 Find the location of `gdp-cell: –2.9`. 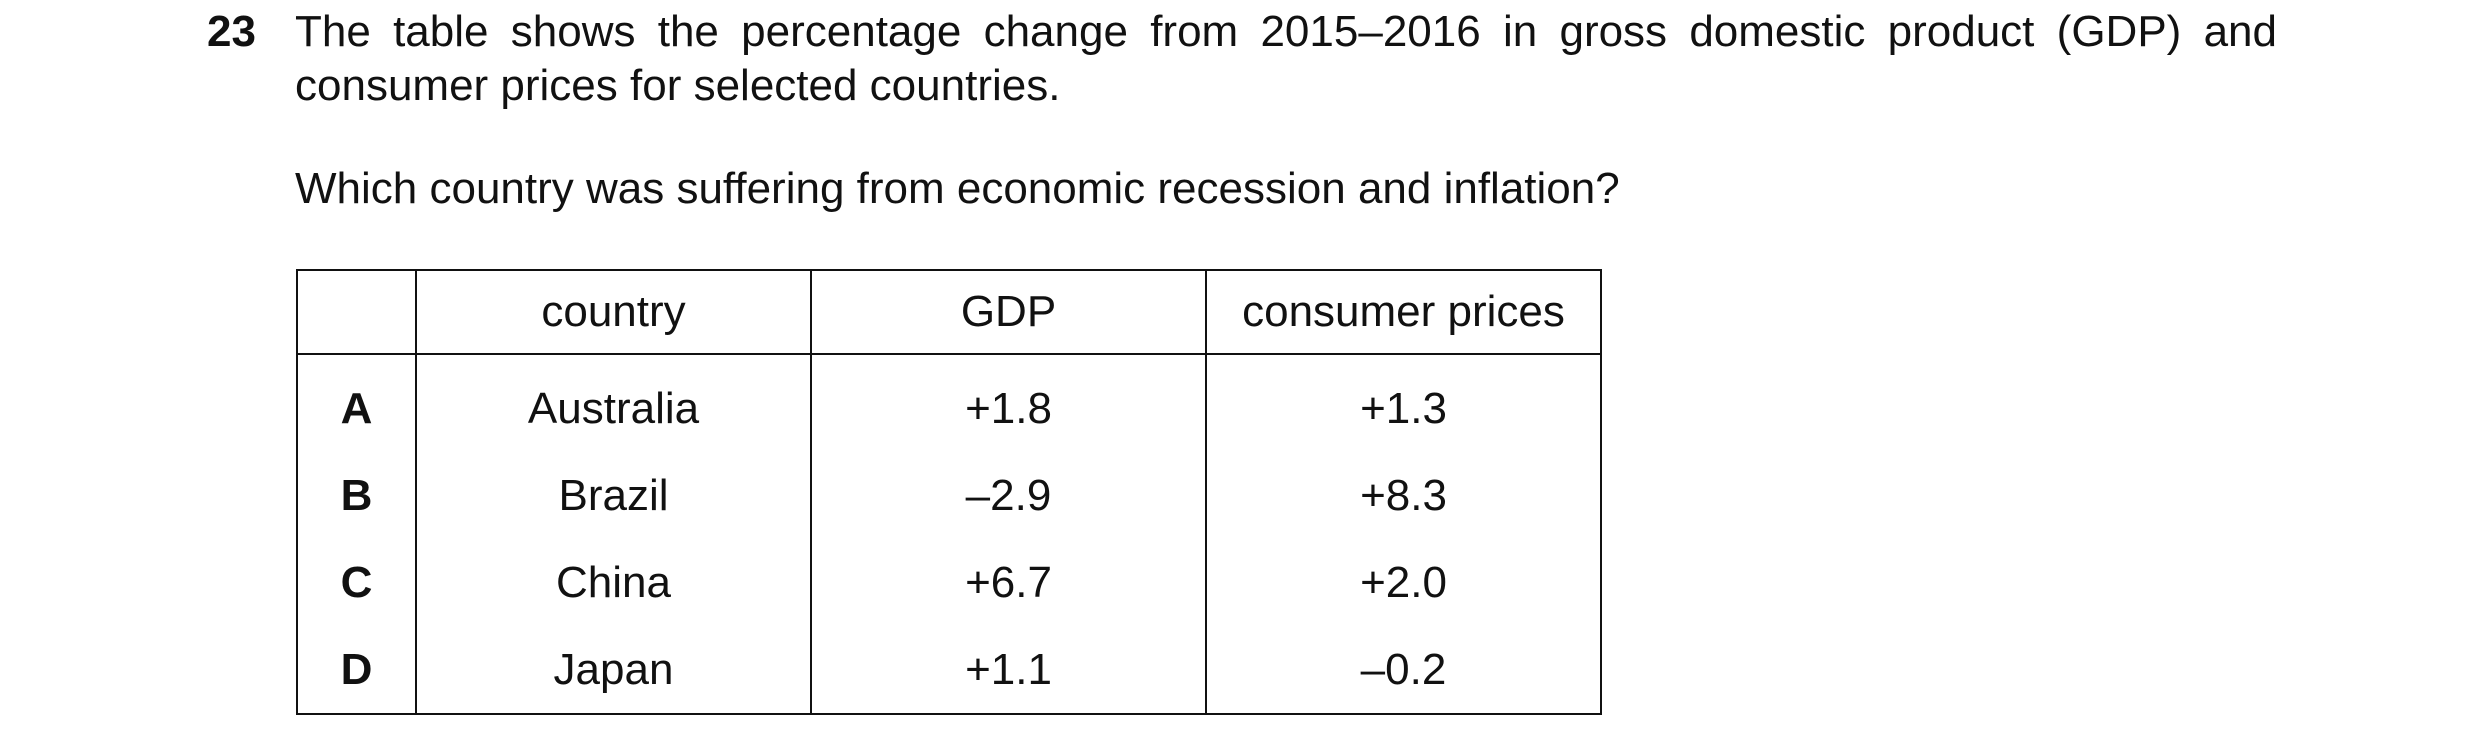

gdp-cell: –2.9 is located at coordinates (1008, 495).